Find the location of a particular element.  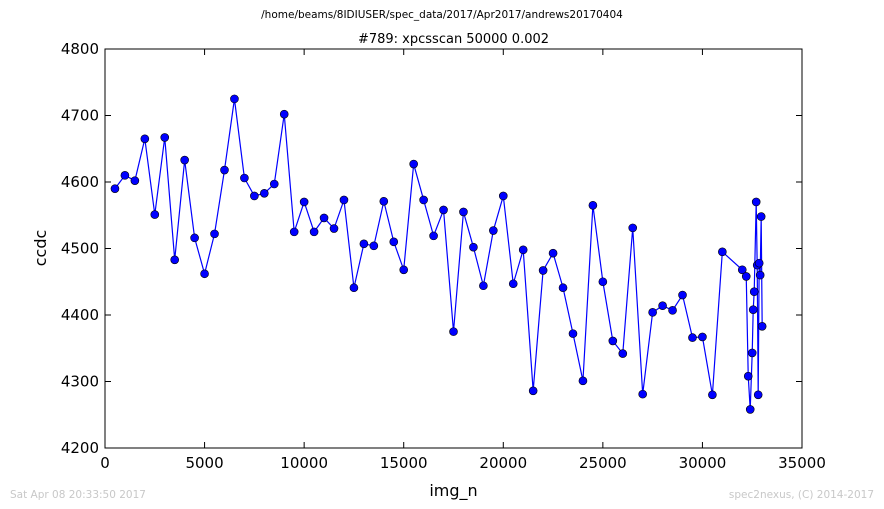

x-axis-label: img_n is located at coordinates (453, 491).